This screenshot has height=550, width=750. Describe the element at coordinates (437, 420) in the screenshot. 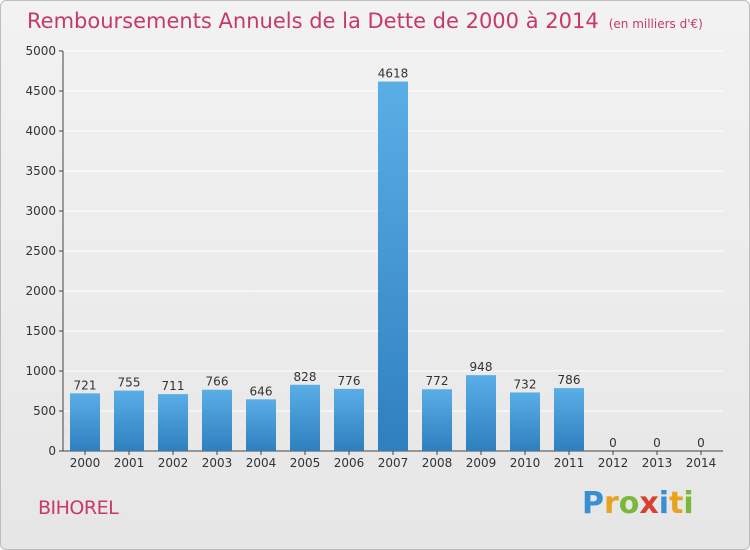

I see `bar-2008` at that location.